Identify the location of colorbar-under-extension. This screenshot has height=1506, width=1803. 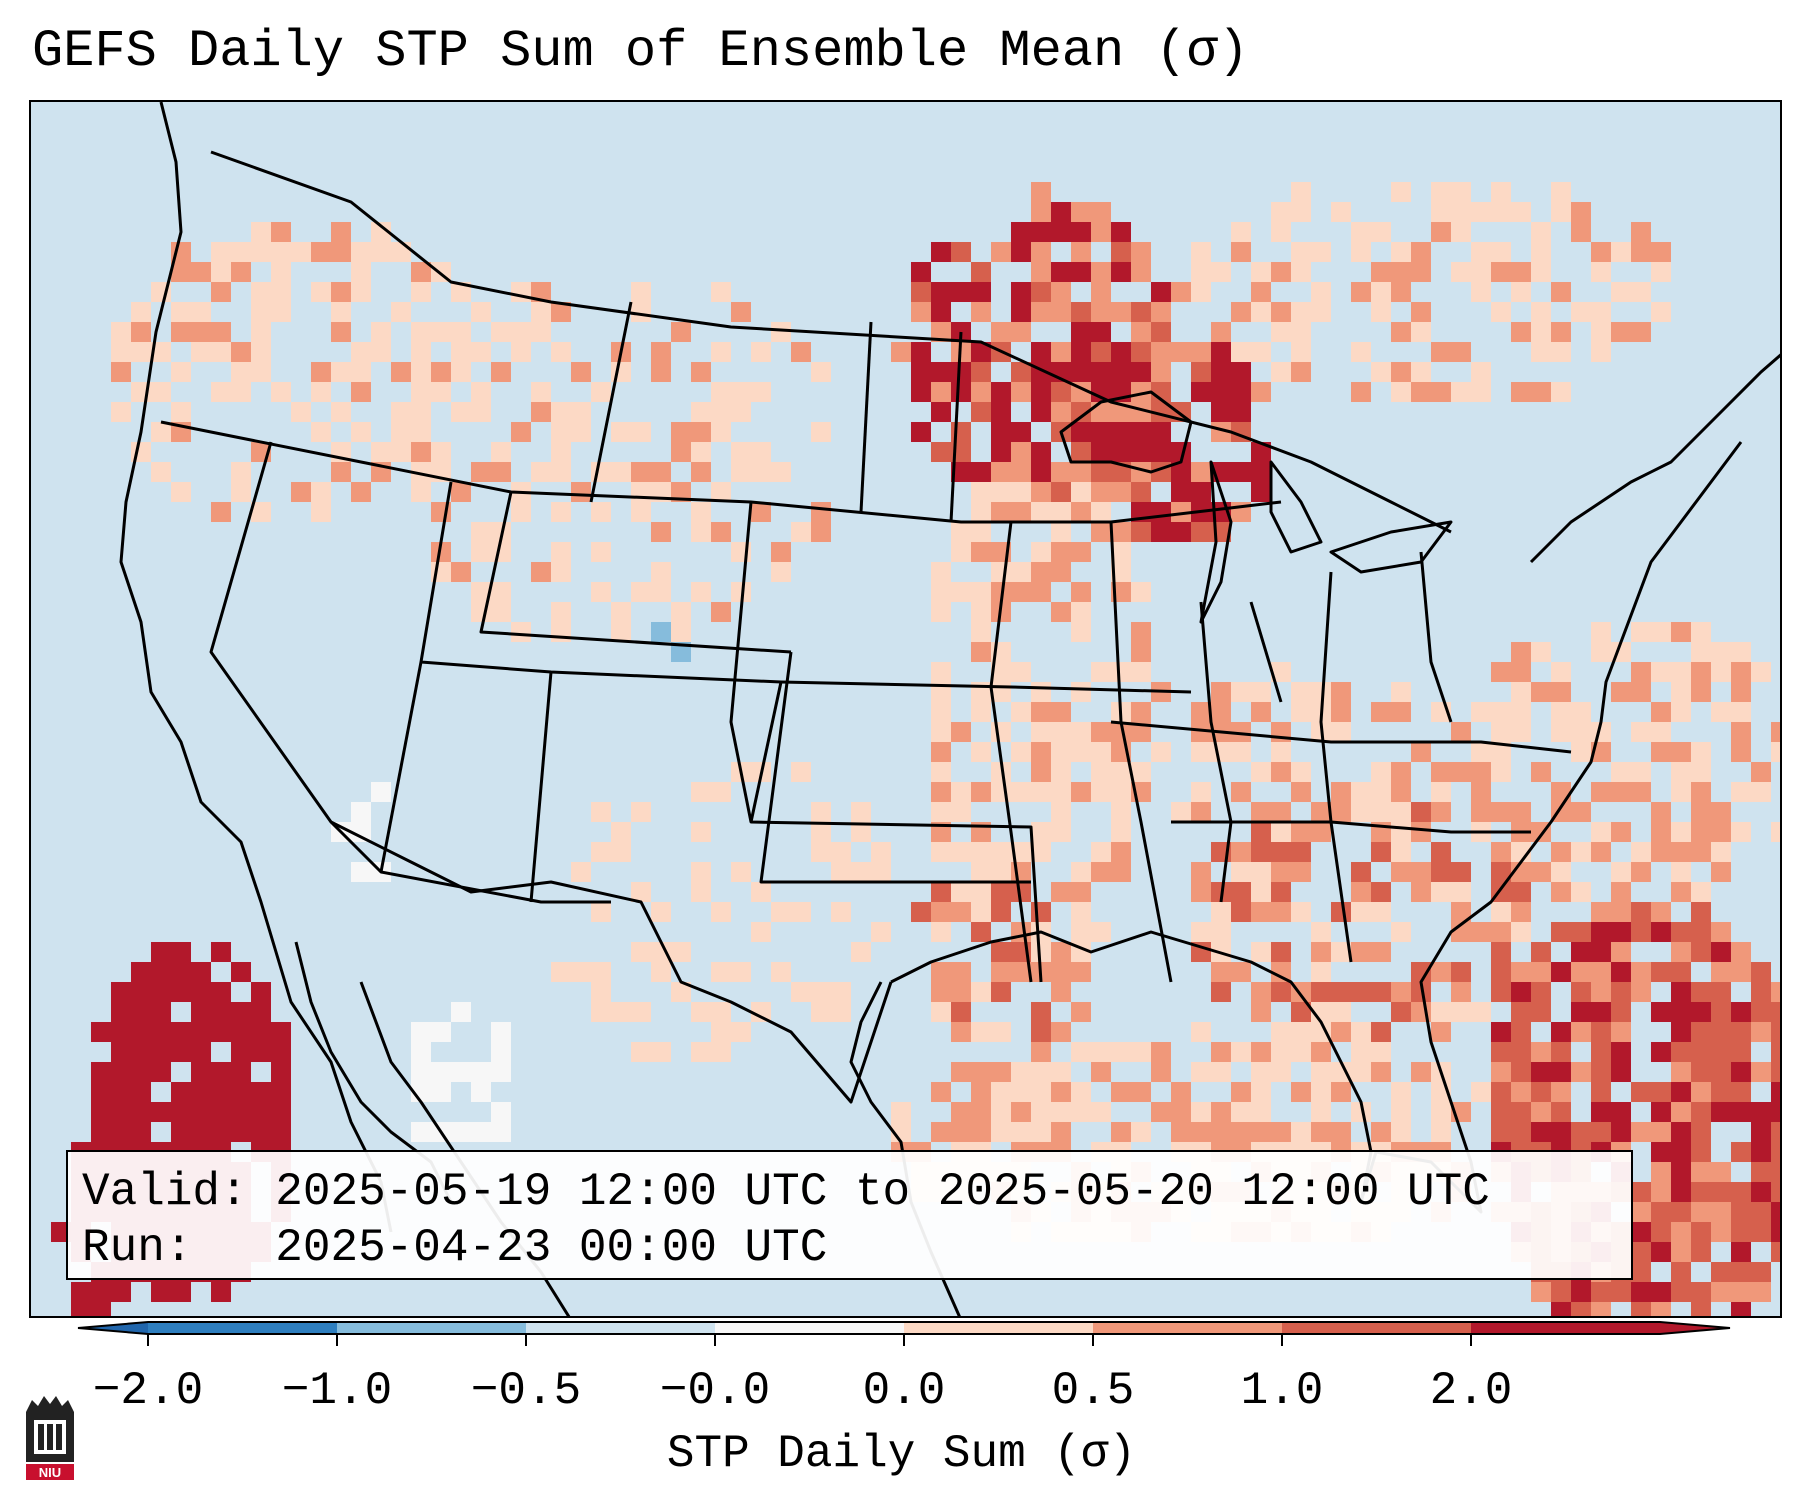
(113, 1328).